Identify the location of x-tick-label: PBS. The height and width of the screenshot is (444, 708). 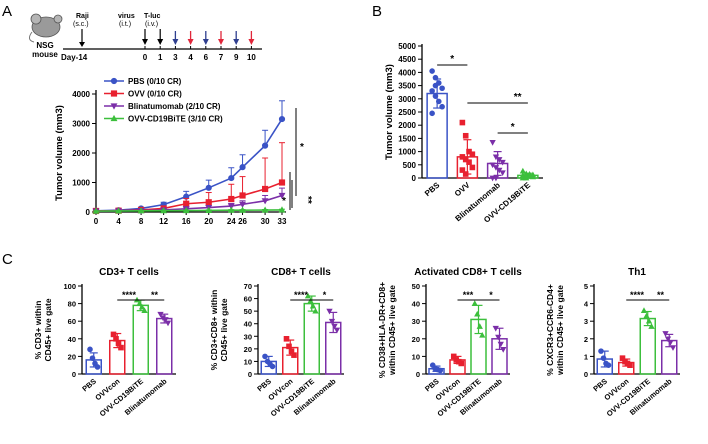
(432, 189).